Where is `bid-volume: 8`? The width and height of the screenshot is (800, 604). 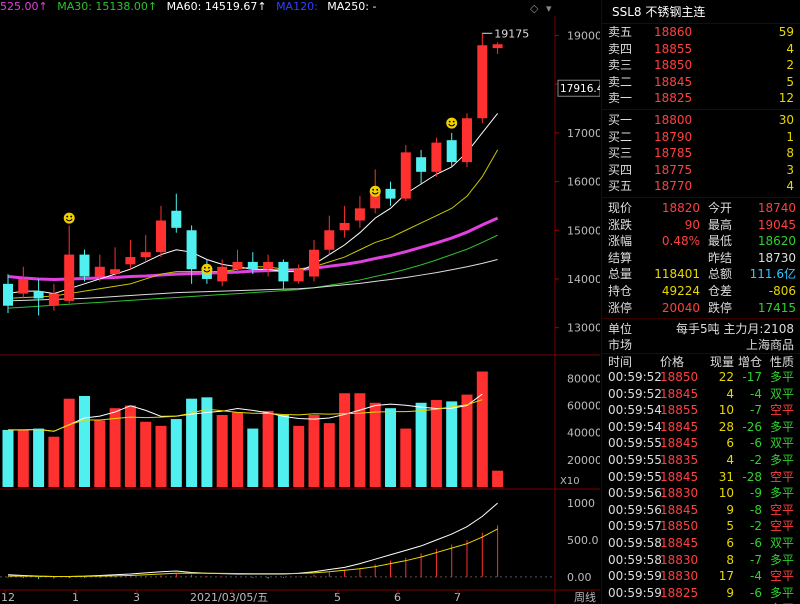
bid-volume: 8 is located at coordinates (790, 153).